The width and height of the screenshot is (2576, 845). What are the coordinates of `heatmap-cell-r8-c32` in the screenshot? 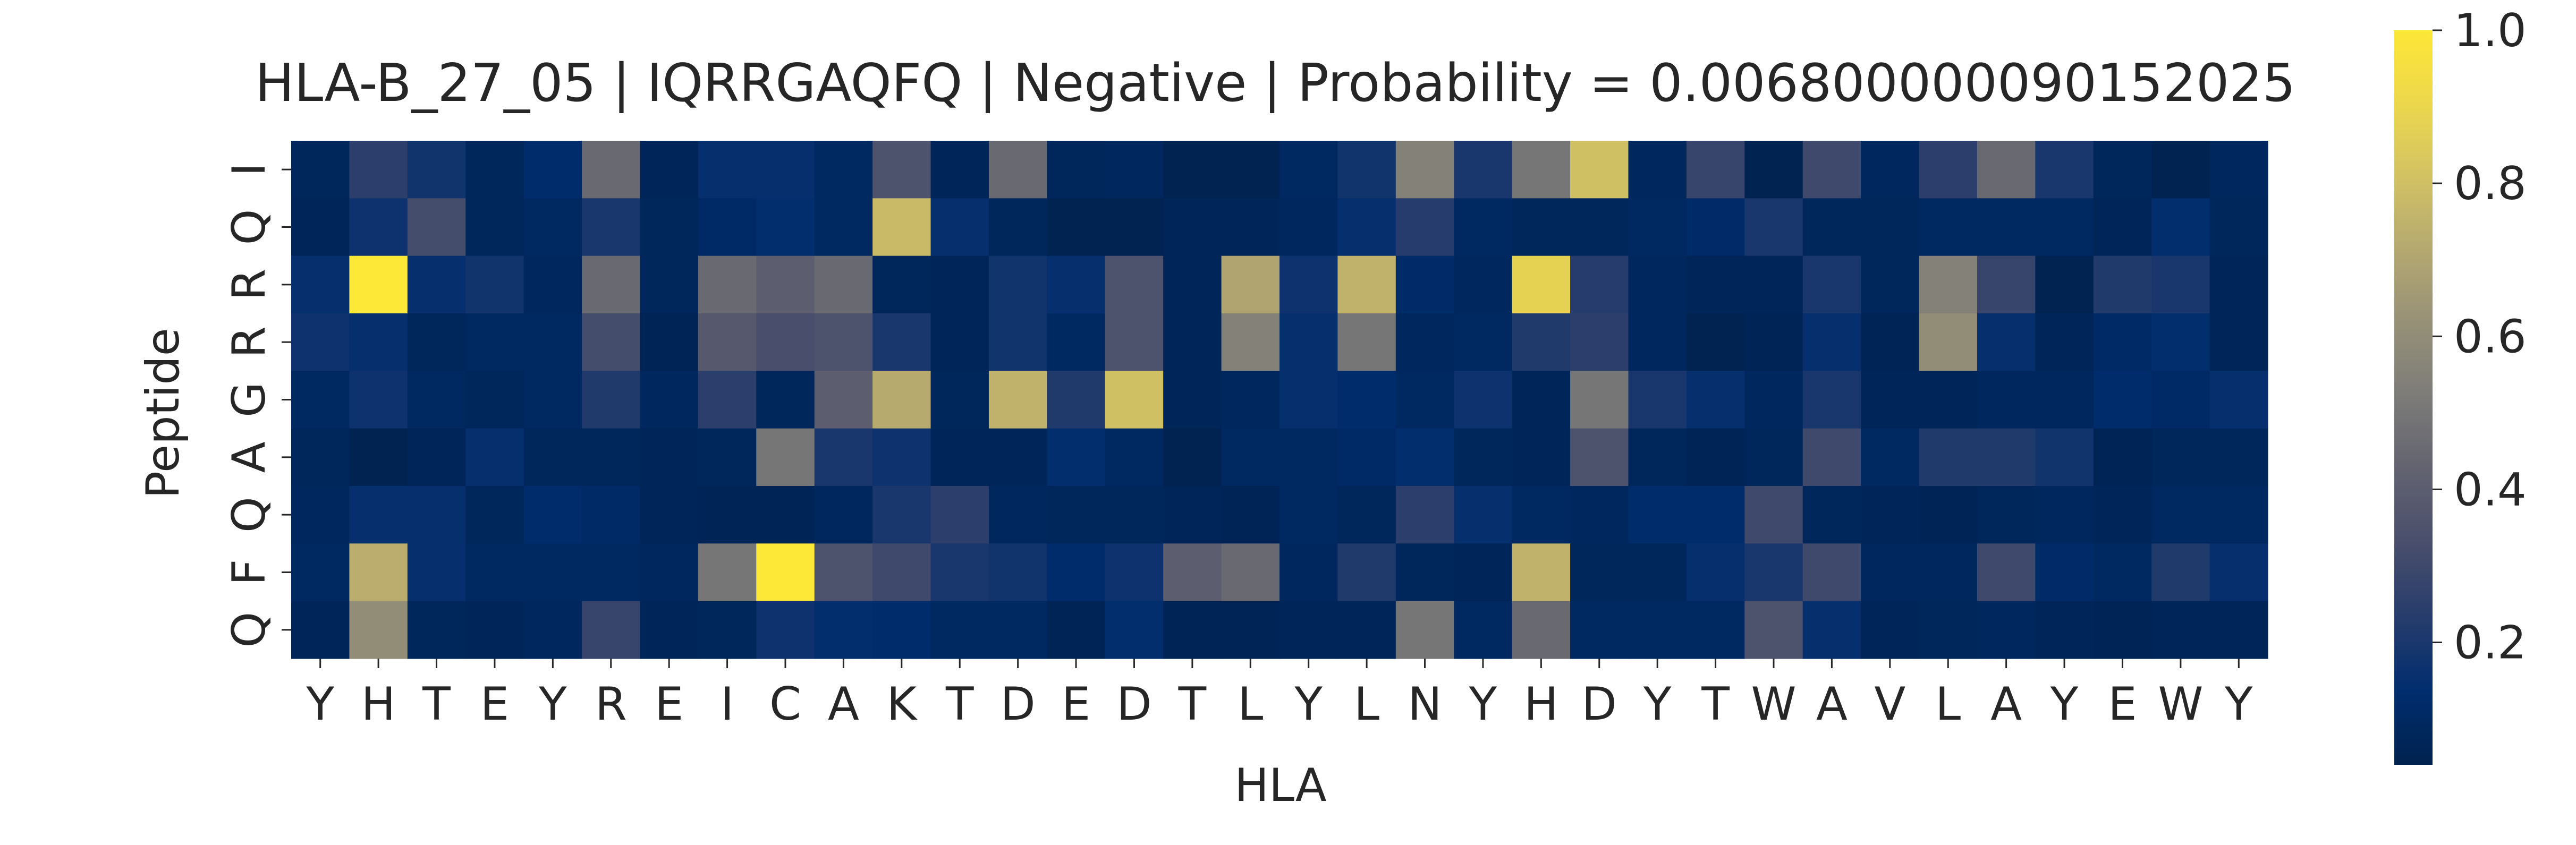 It's located at (2181, 630).